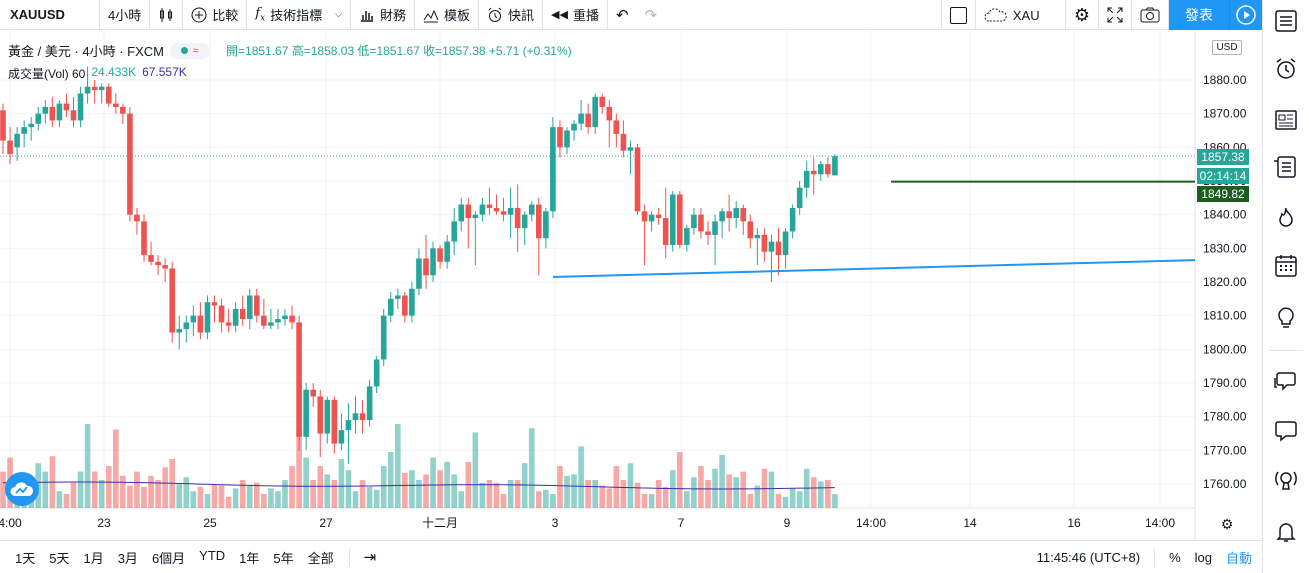 Image resolution: width=1309 pixels, height=573 pixels. What do you see at coordinates (1286, 218) in the screenshot?
I see `hotlist-icon` at bounding box center [1286, 218].